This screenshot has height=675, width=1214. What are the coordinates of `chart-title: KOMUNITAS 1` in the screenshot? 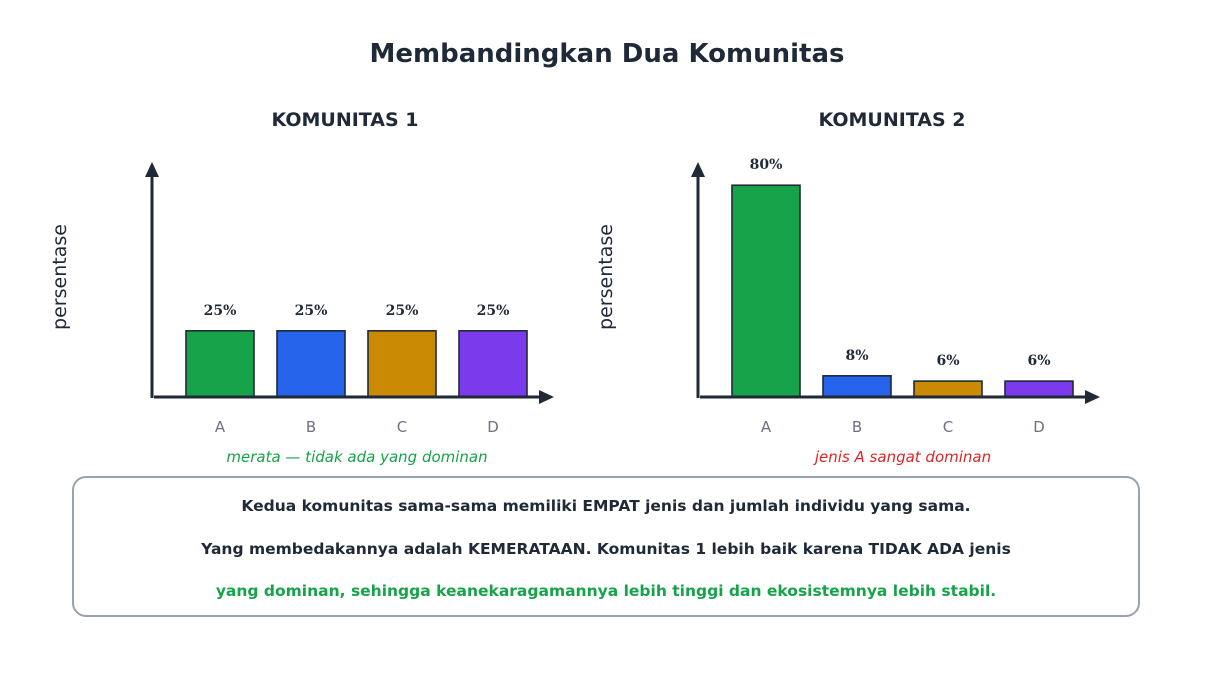 It's located at (344, 120).